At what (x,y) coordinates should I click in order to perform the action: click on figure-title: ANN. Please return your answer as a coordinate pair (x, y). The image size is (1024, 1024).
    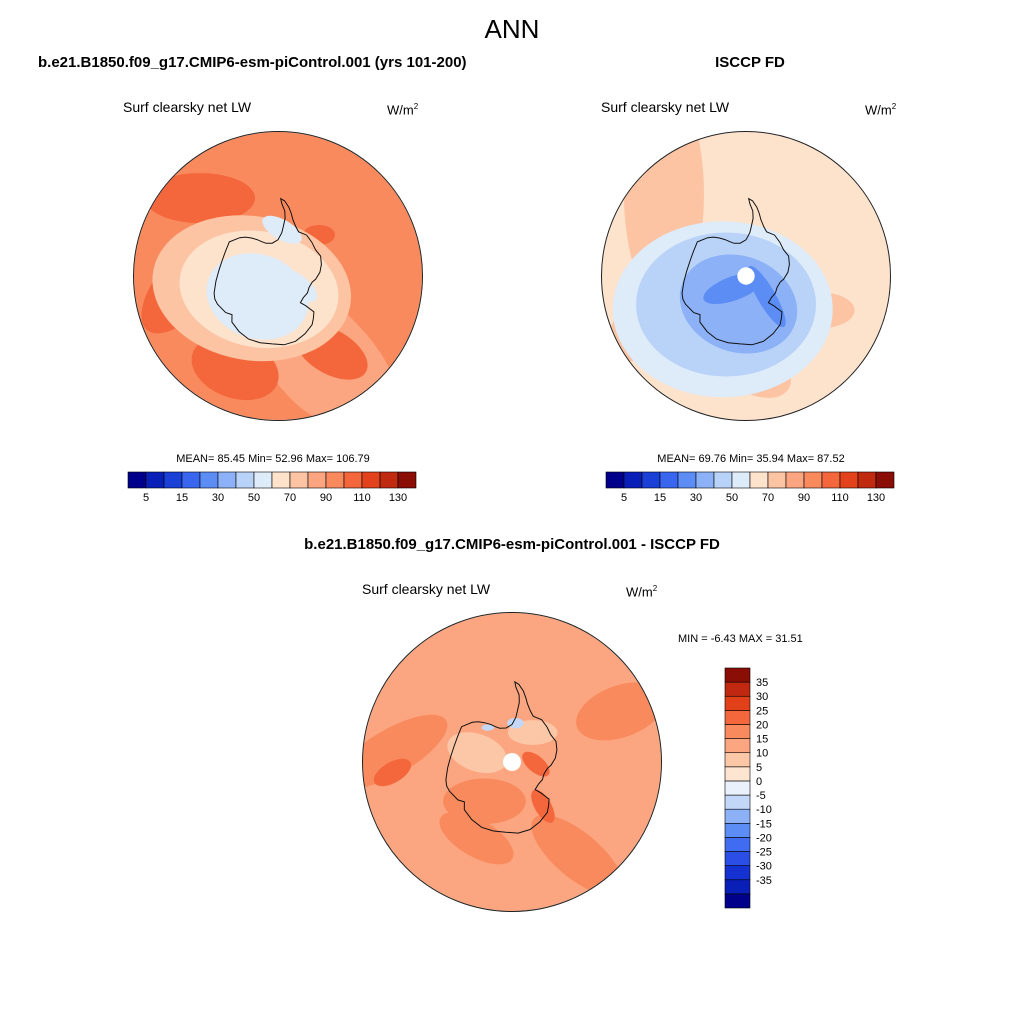
    Looking at the image, I should click on (512, 29).